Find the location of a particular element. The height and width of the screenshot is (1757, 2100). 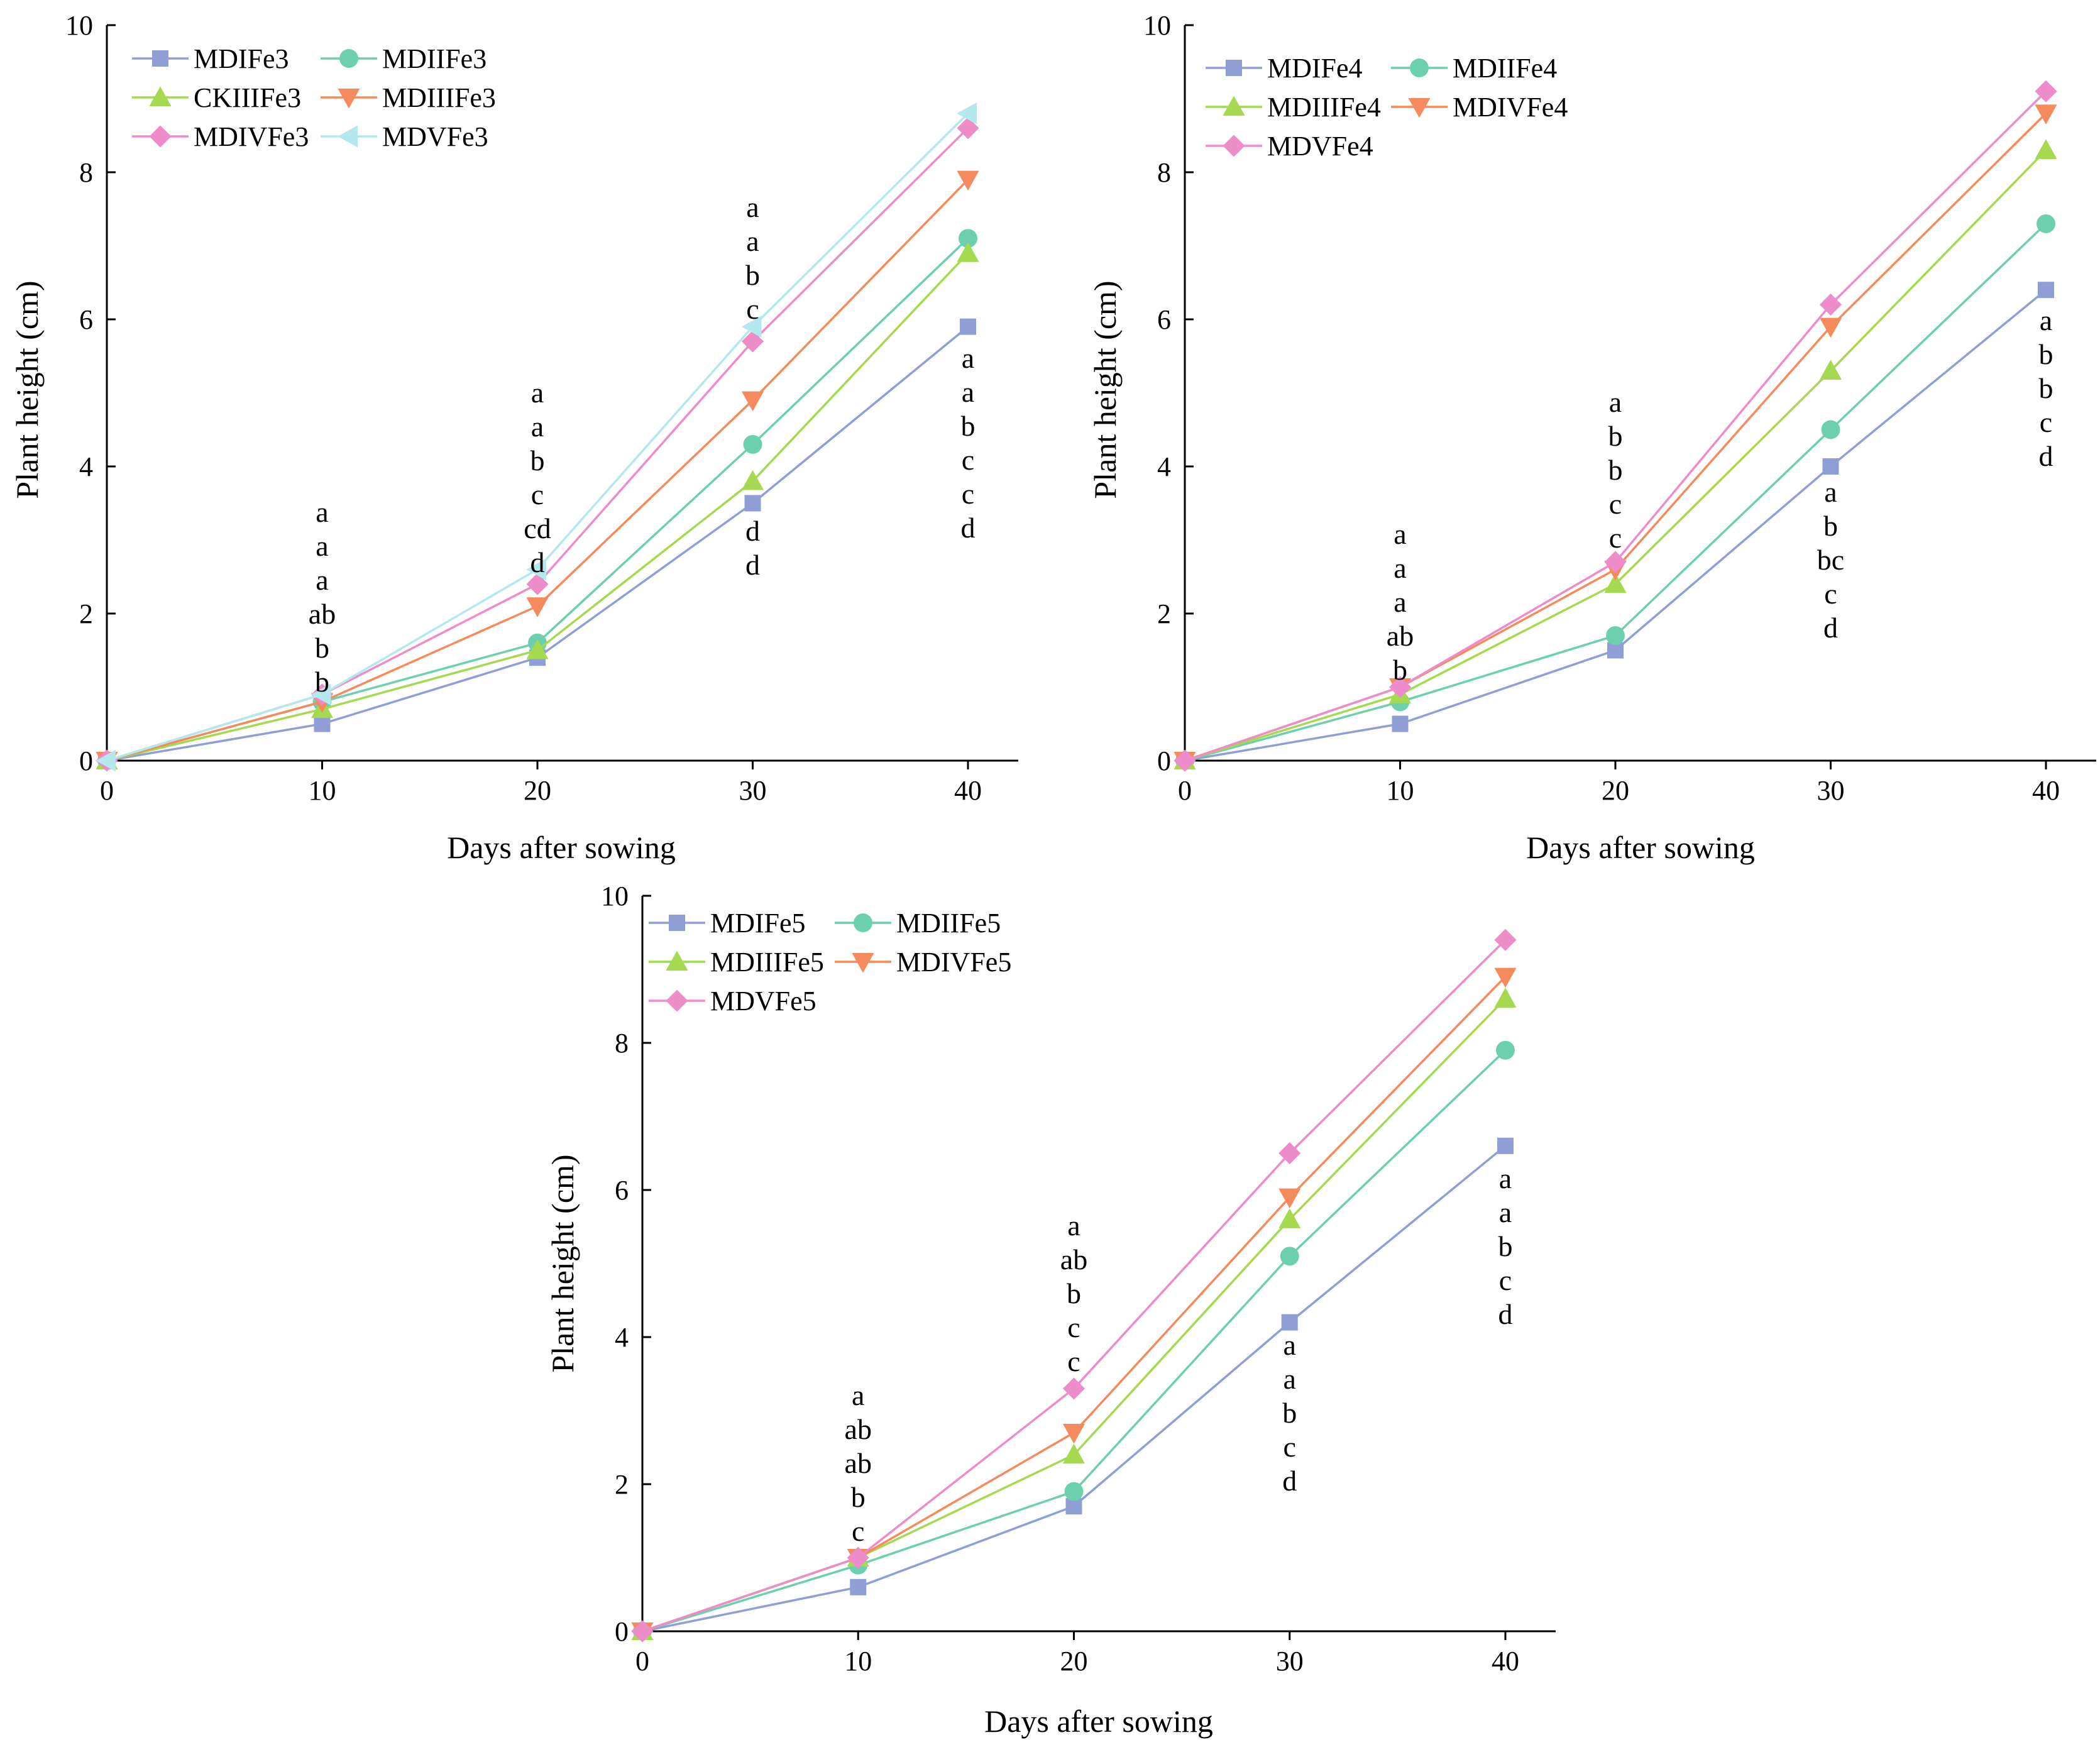

significance-letter: bc is located at coordinates (1830, 560).